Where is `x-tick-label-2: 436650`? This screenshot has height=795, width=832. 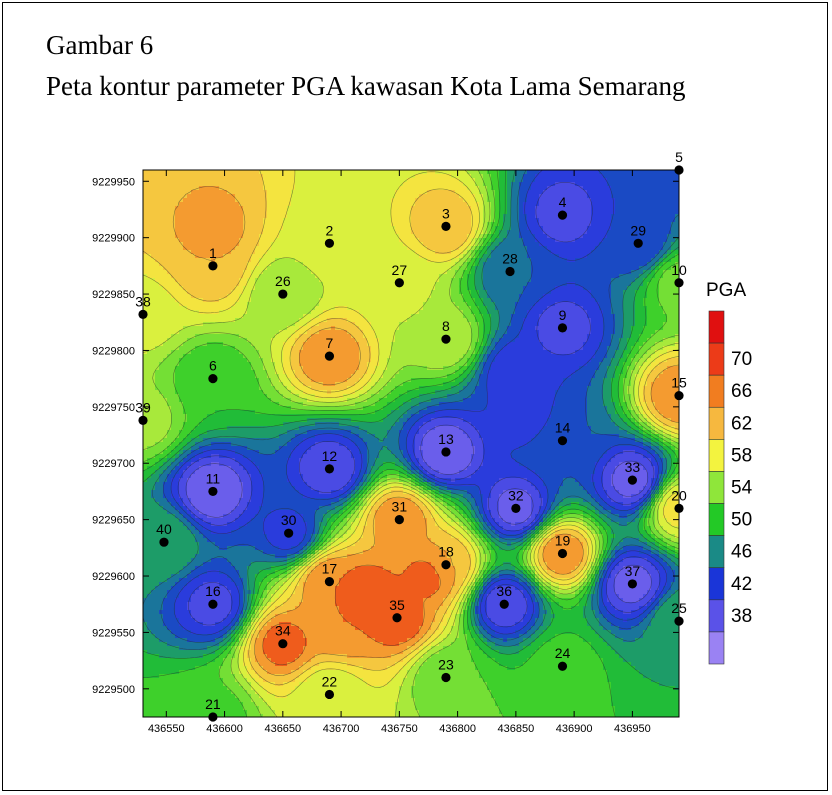
x-tick-label-2: 436650 is located at coordinates (282, 729).